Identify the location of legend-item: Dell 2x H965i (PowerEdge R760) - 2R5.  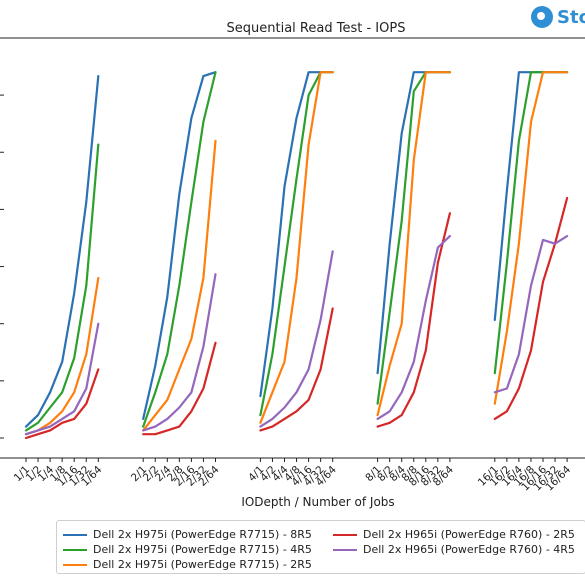
(454, 535).